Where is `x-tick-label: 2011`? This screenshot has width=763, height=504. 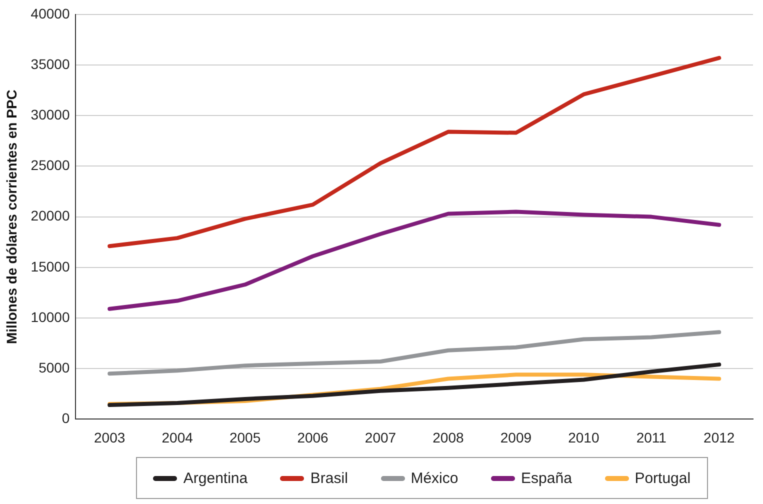 x-tick-label: 2011 is located at coordinates (651, 437).